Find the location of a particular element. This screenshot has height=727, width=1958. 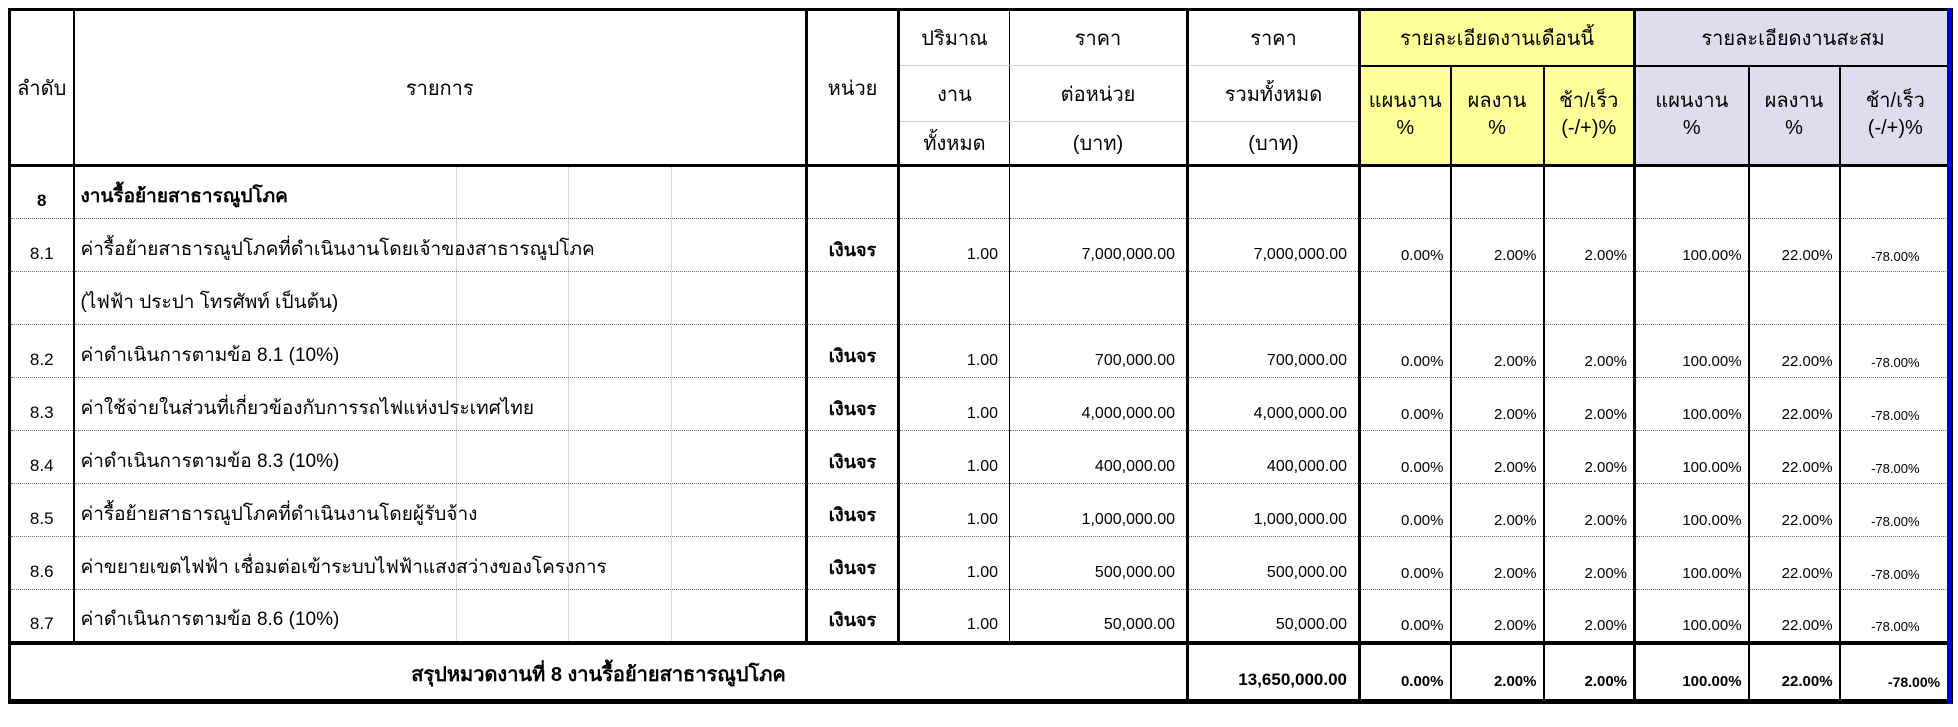

cell-total-price: 1,000,000.00 is located at coordinates (1273, 510).